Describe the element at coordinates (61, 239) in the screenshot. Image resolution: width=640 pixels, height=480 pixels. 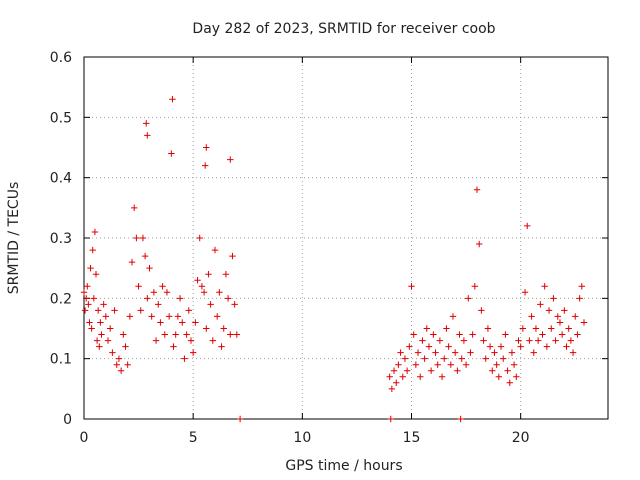
I see `y-tick-label: 0.3` at that location.